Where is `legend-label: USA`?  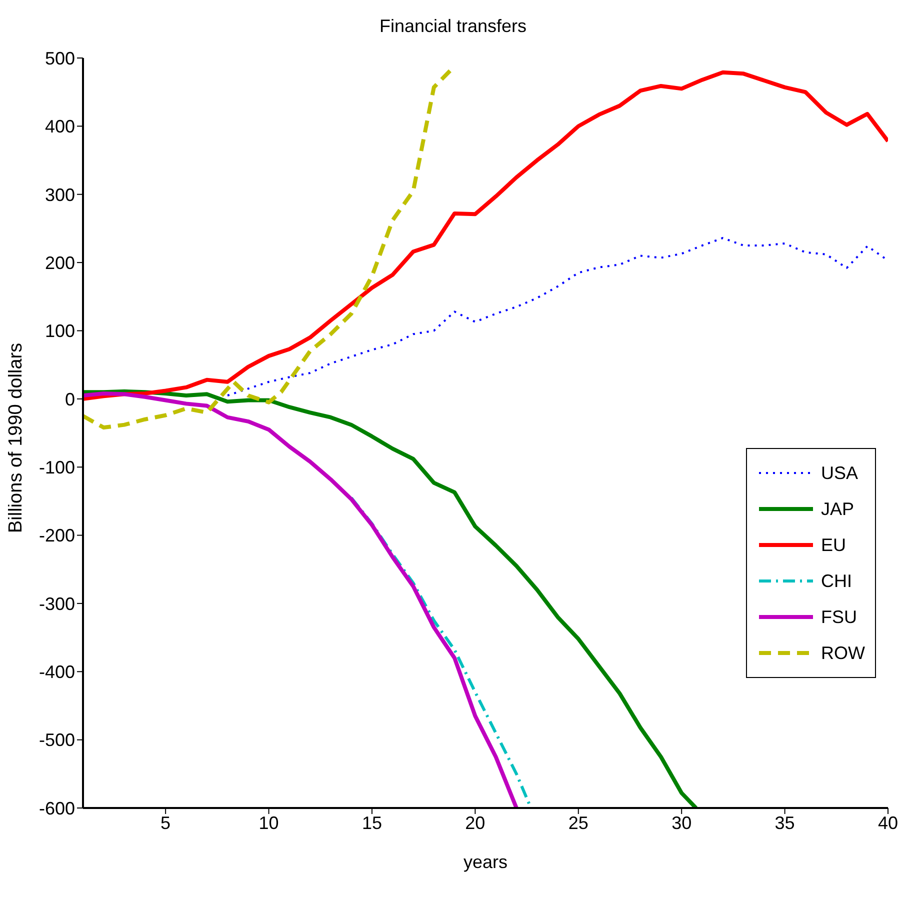
legend-label: USA is located at coordinates (839, 473).